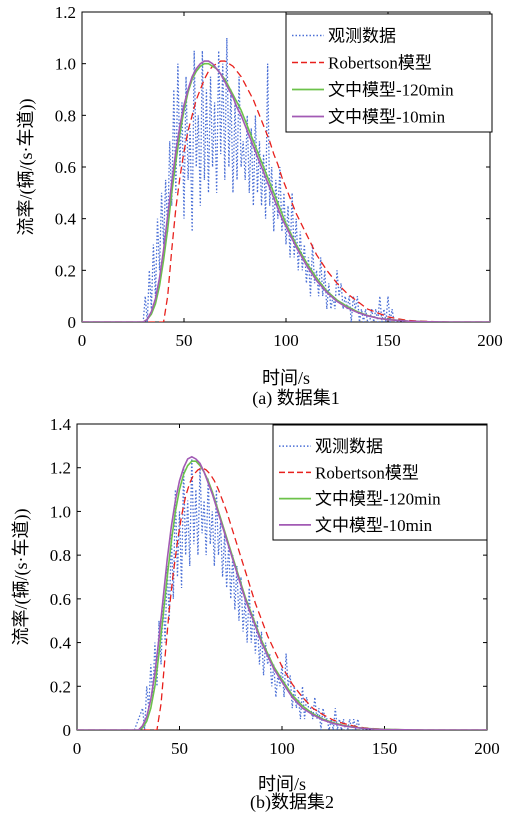 This screenshot has width=527, height=830. Describe the element at coordinates (292, 802) in the screenshot. I see `chart-caption: (b)数据集2` at that location.